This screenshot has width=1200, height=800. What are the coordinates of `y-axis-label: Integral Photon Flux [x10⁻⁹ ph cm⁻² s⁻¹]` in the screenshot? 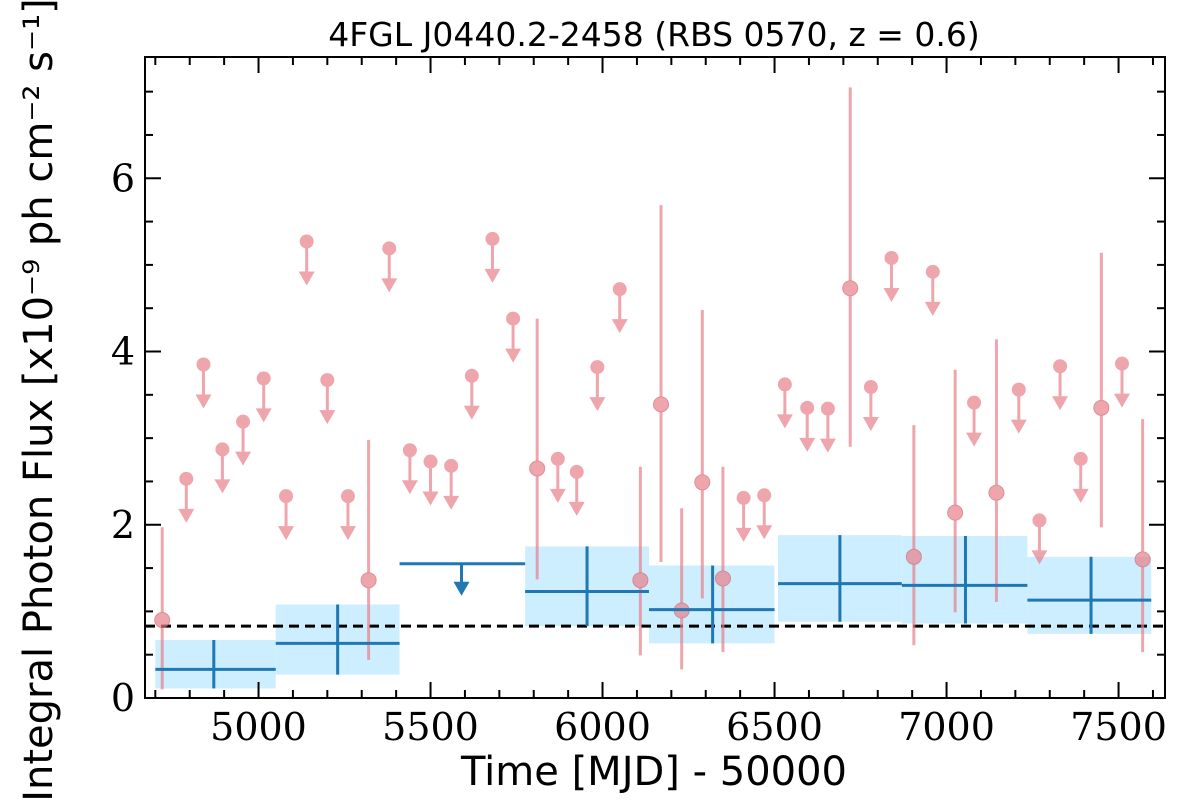 It's located at (39, 400).